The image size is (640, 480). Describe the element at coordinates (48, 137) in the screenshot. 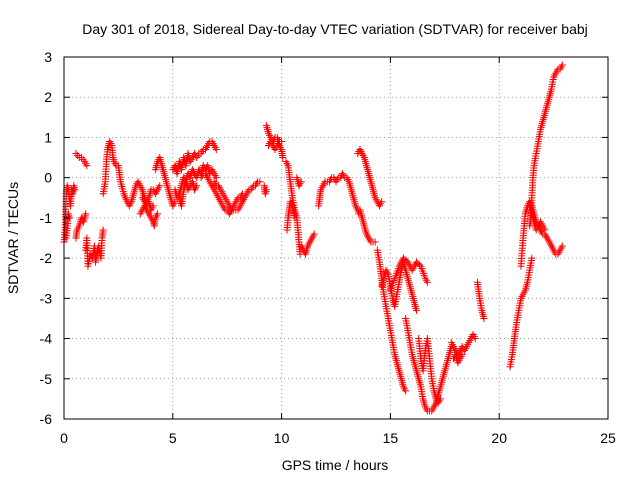

I see `y-tick-label: 1` at that location.